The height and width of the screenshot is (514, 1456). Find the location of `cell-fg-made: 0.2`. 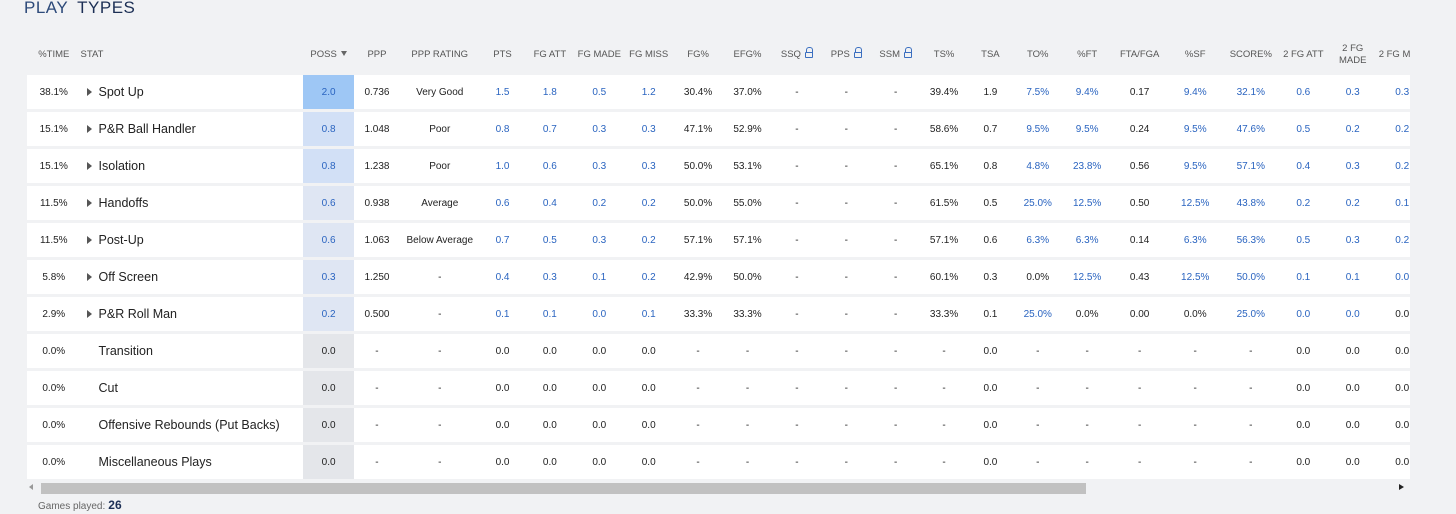

cell-fg-made: 0.2 is located at coordinates (599, 203).